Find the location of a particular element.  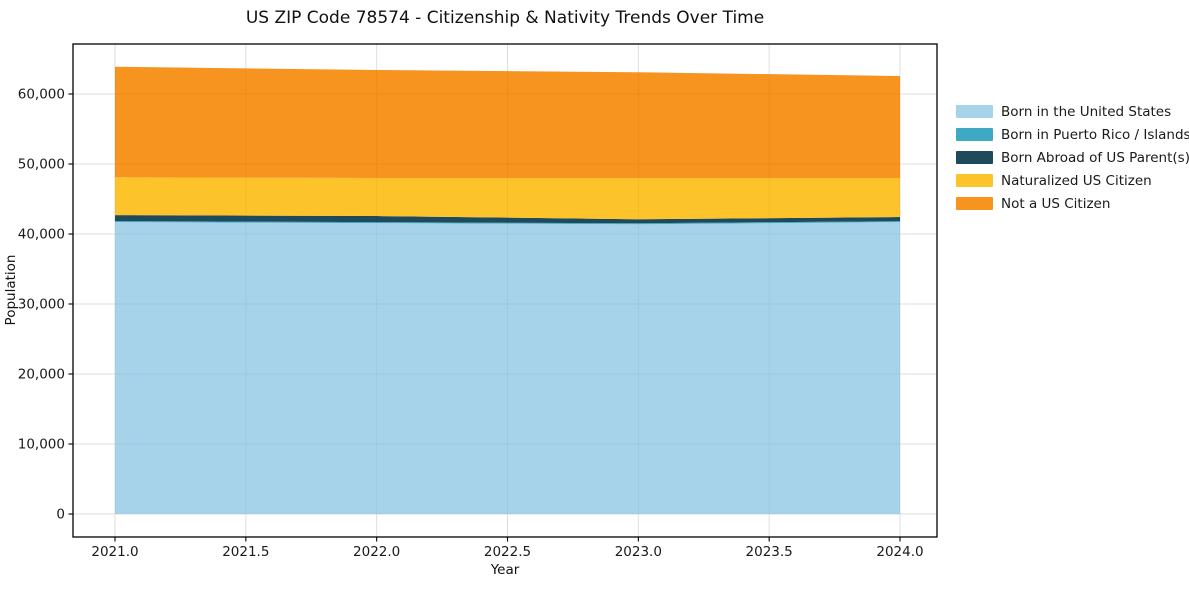

y-tick-label: 0 is located at coordinates (60, 515).